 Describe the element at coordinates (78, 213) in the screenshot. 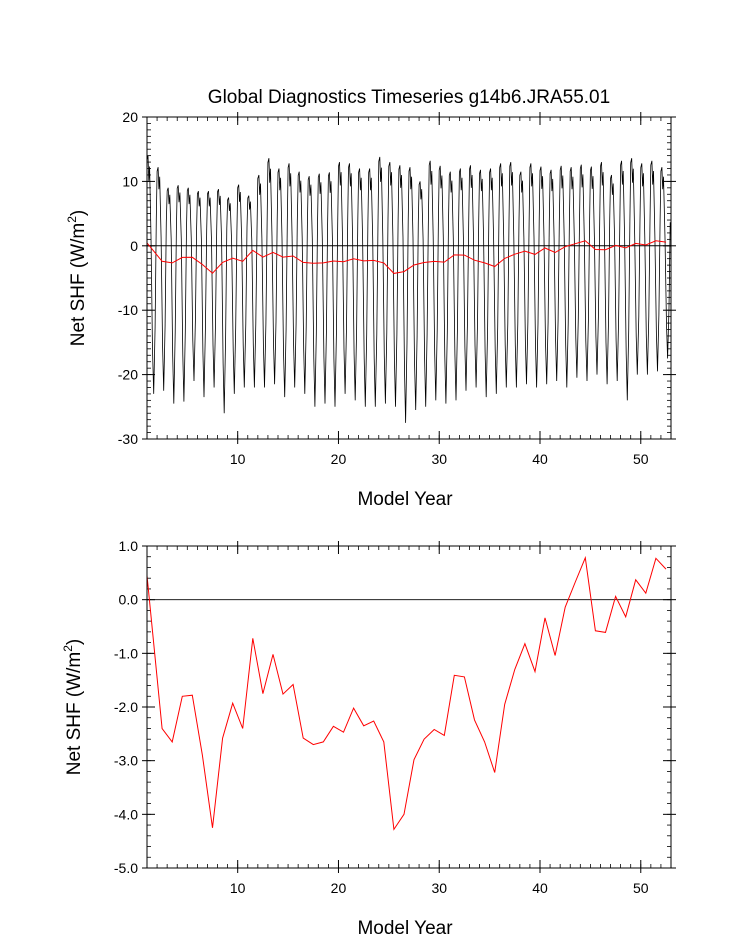

I see `top-y-axis-label-end: )` at that location.